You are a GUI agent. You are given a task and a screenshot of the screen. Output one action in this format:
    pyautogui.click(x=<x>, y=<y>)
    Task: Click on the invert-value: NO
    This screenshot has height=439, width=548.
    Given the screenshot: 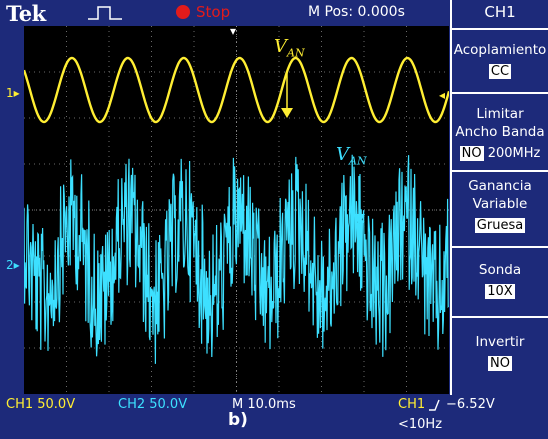 What is the action you would take?
    pyautogui.click(x=500, y=363)
    